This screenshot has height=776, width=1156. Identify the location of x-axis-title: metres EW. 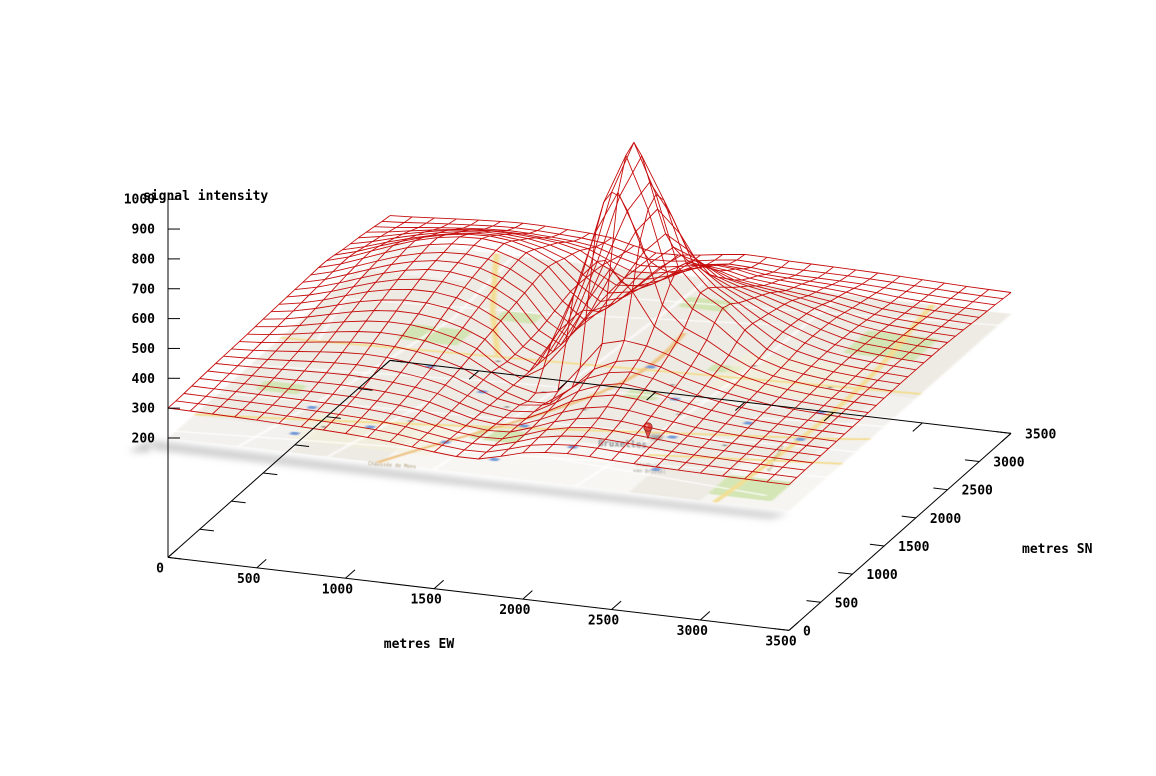
(419, 644).